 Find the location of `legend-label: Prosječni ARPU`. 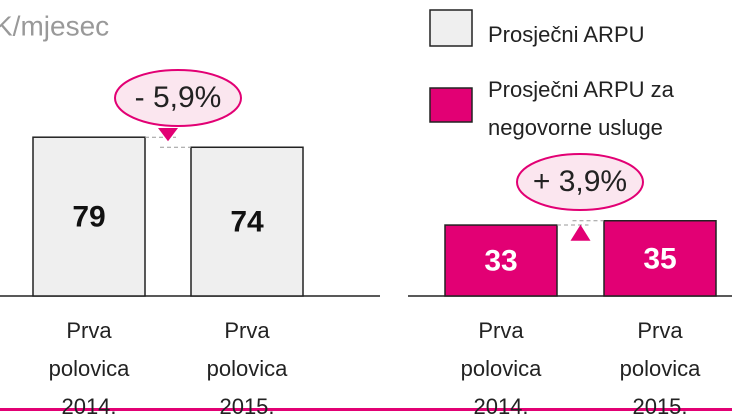

legend-label: Prosječni ARPU is located at coordinates (566, 34).